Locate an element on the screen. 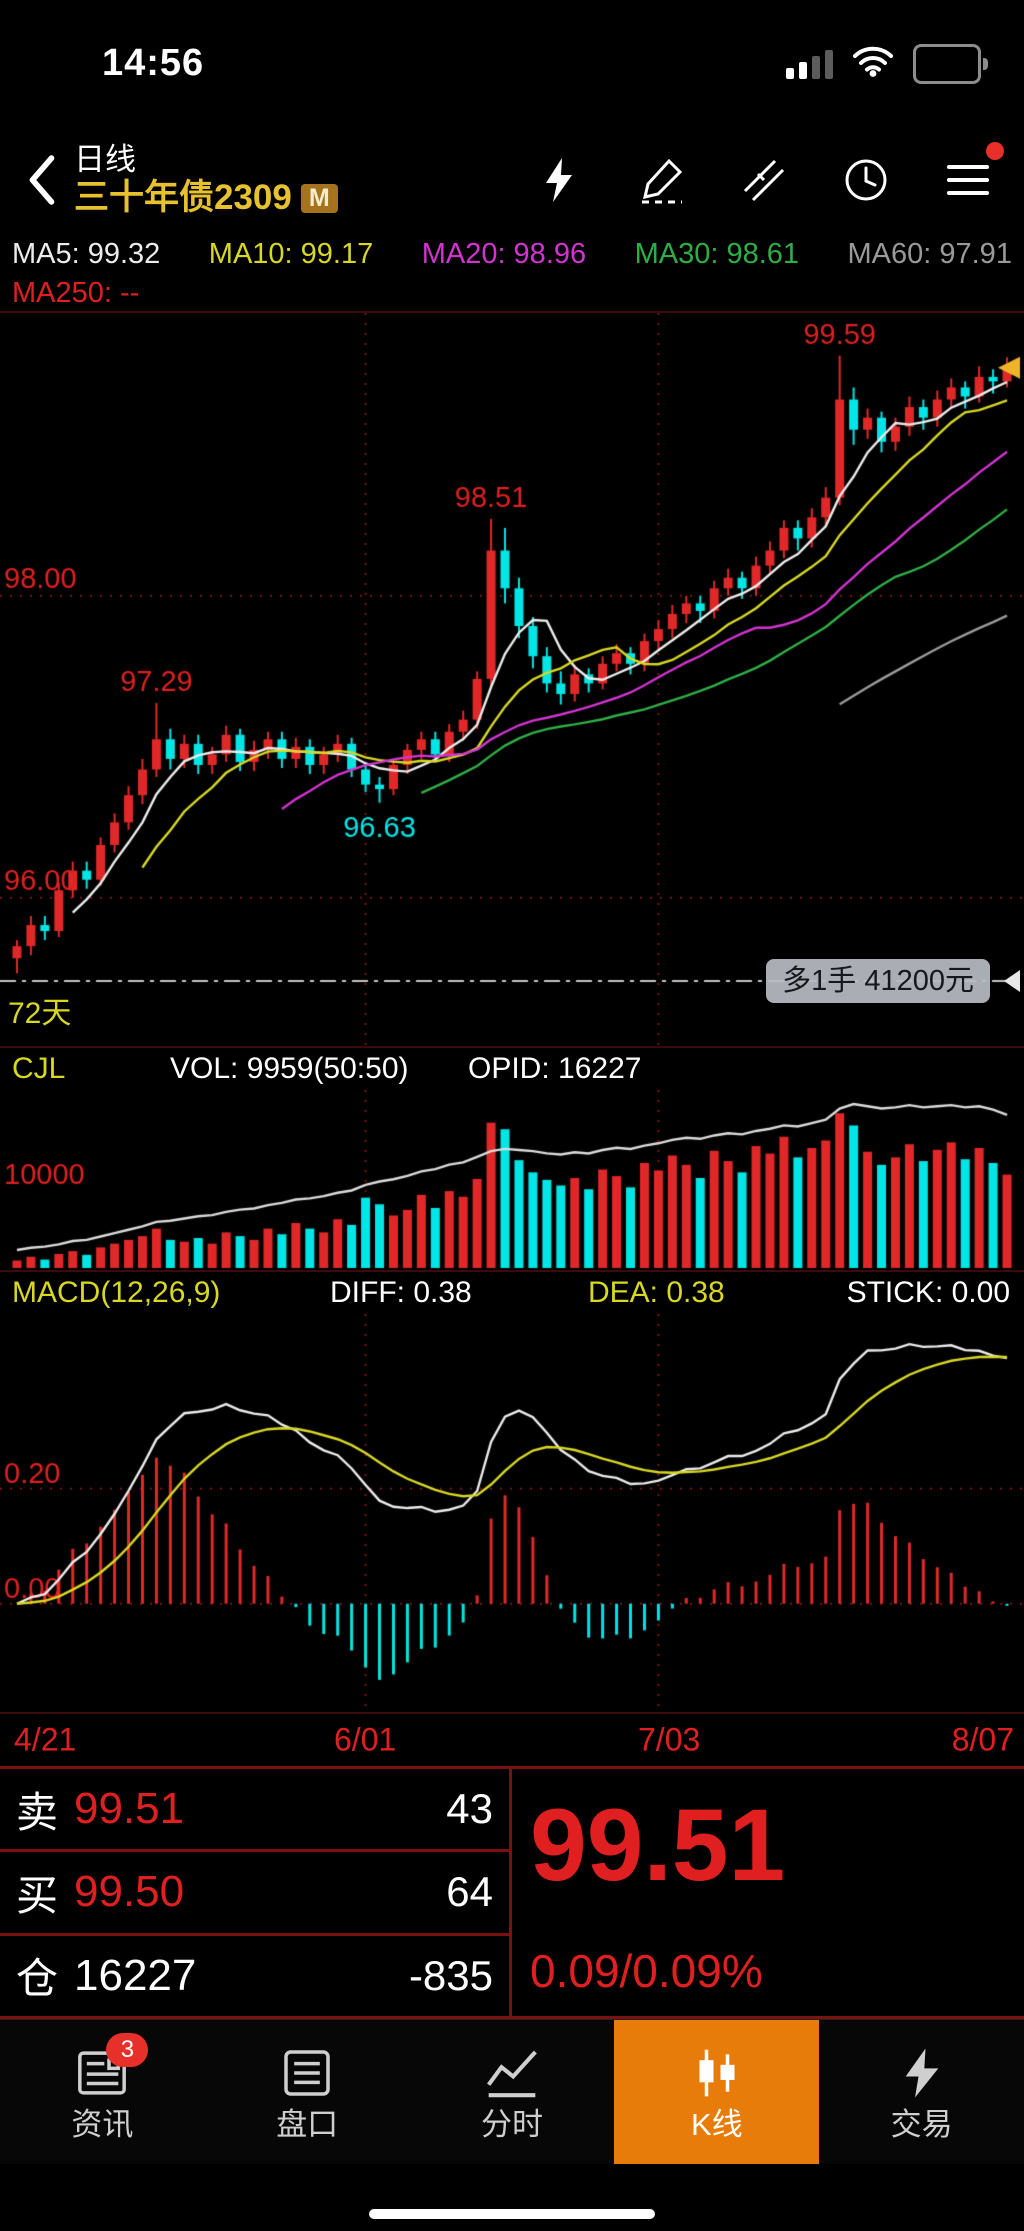 The image size is (1024, 2231). volume-value: VOL: 9959(50:50) is located at coordinates (289, 1068).